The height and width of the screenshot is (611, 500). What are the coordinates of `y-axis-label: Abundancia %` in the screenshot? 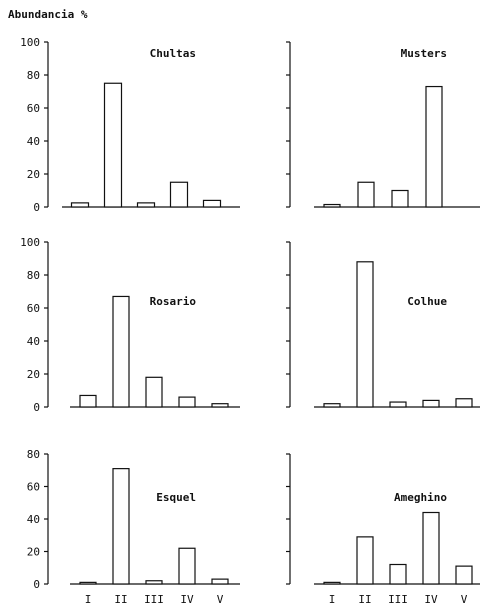 It's located at (48, 14).